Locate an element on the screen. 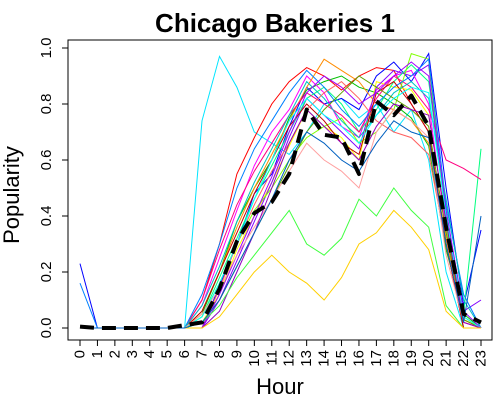  x-tick-label: 19 is located at coordinates (411, 358).